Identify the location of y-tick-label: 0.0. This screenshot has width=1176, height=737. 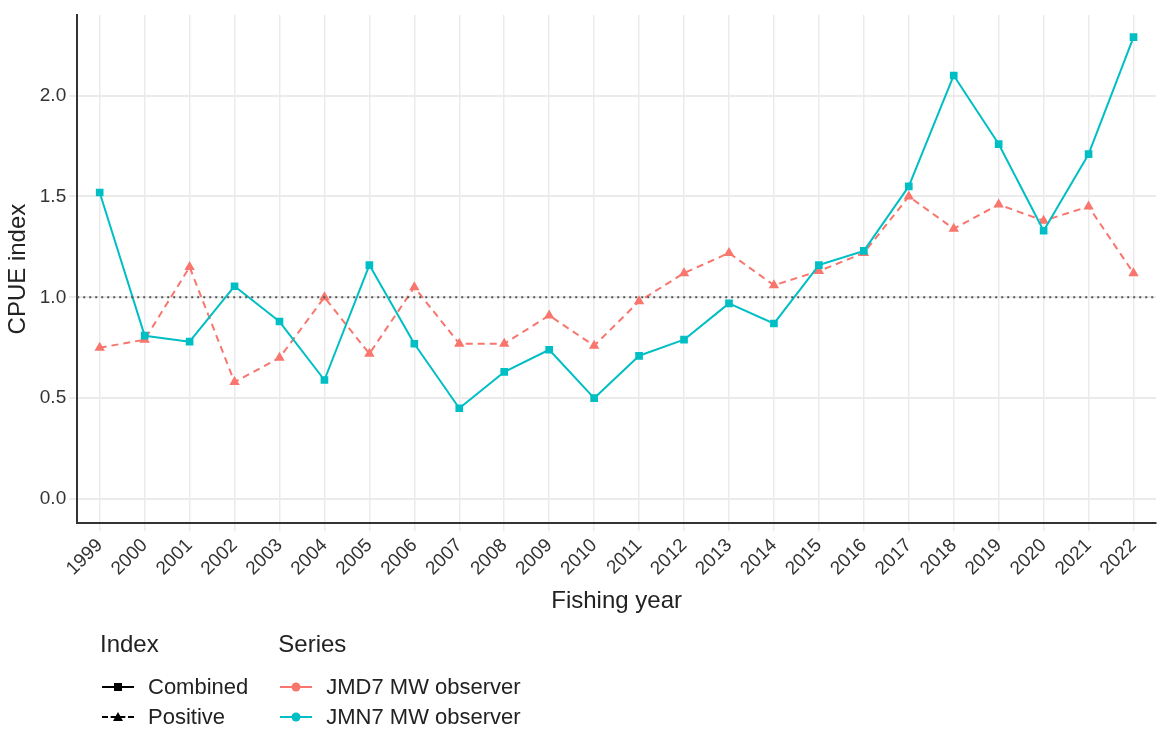
(53, 498).